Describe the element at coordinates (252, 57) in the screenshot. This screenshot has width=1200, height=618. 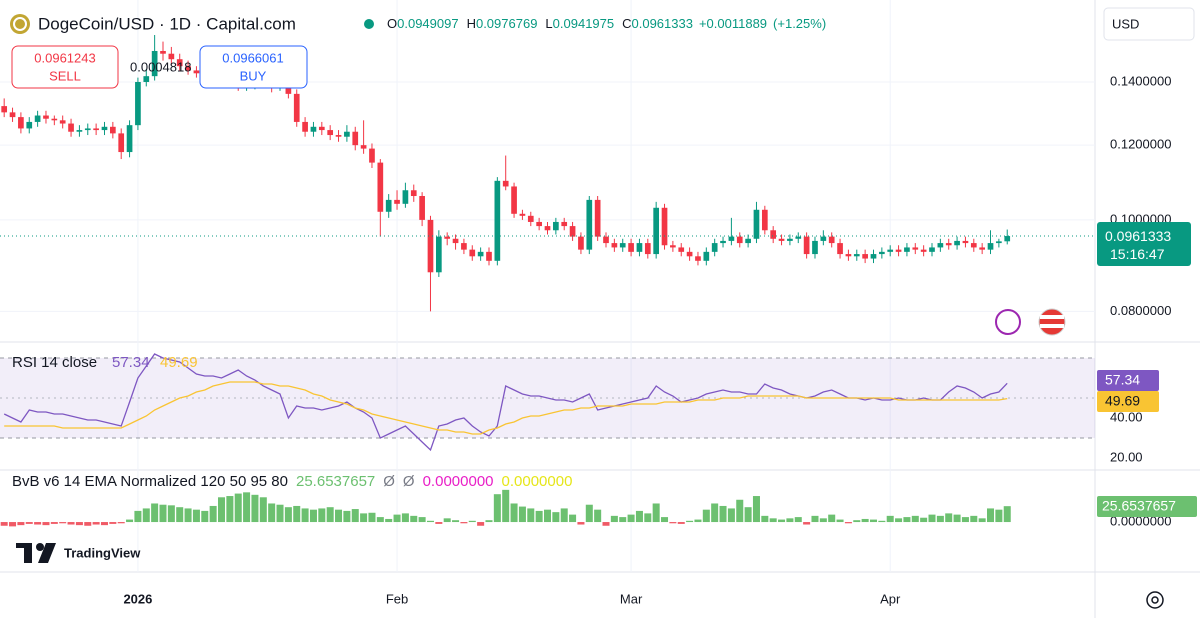
I see `buy-price: 0.0966061` at that location.